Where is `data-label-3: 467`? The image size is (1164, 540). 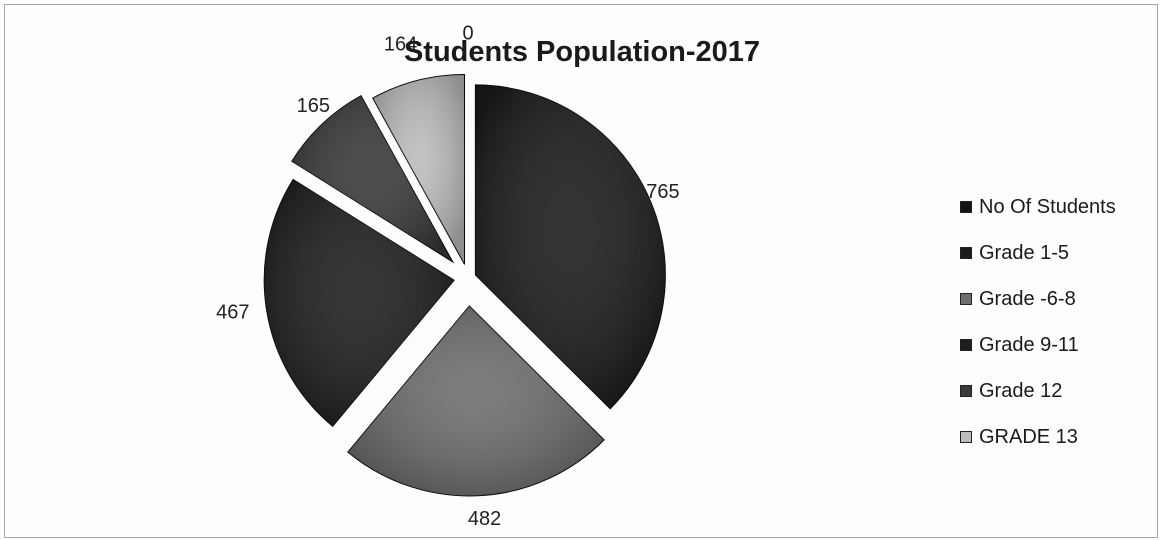 data-label-3: 467 is located at coordinates (232, 312).